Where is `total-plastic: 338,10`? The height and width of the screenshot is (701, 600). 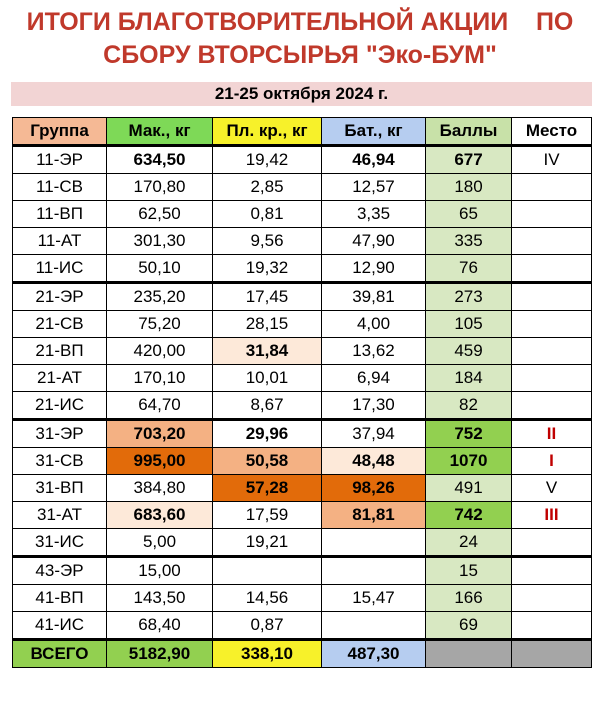 total-plastic: 338,10 is located at coordinates (267, 653).